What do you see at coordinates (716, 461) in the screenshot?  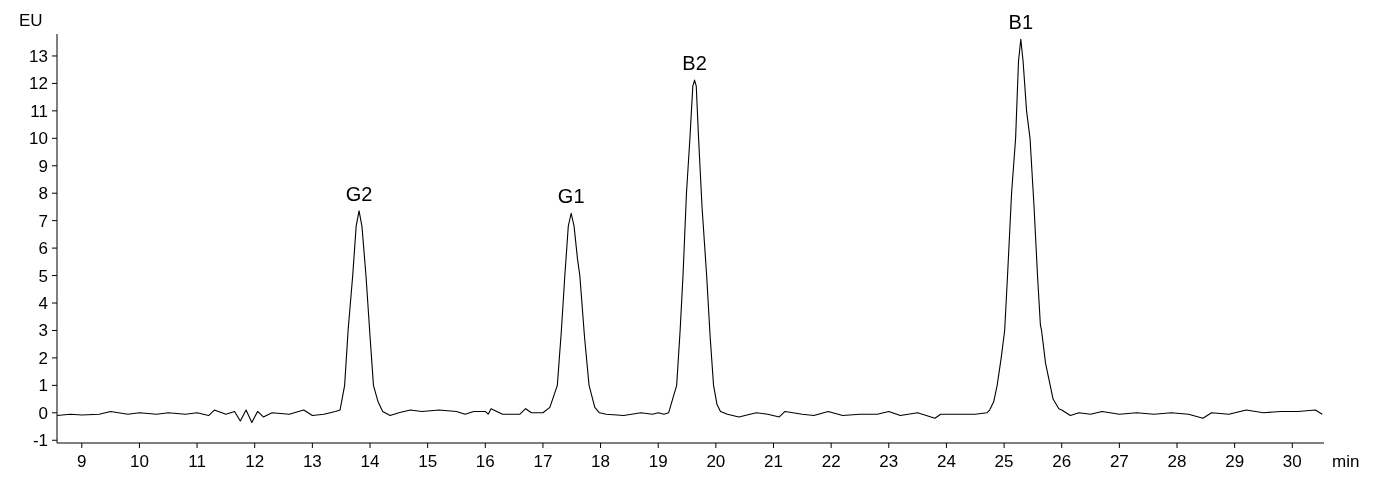 I see `x-tick-label: 20` at bounding box center [716, 461].